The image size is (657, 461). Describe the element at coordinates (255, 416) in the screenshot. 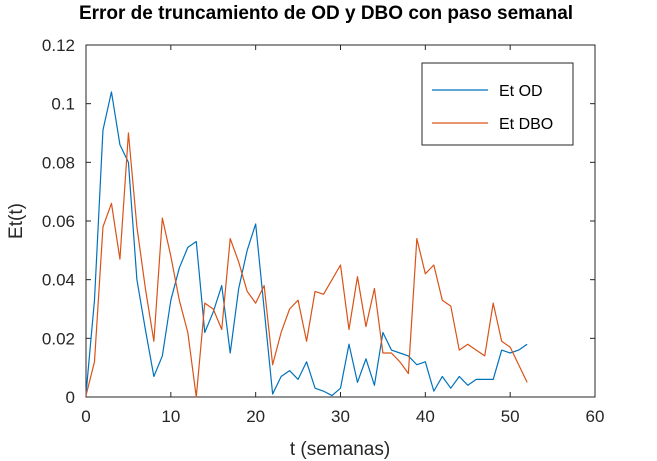

I see `x-tick-label: 20` at that location.